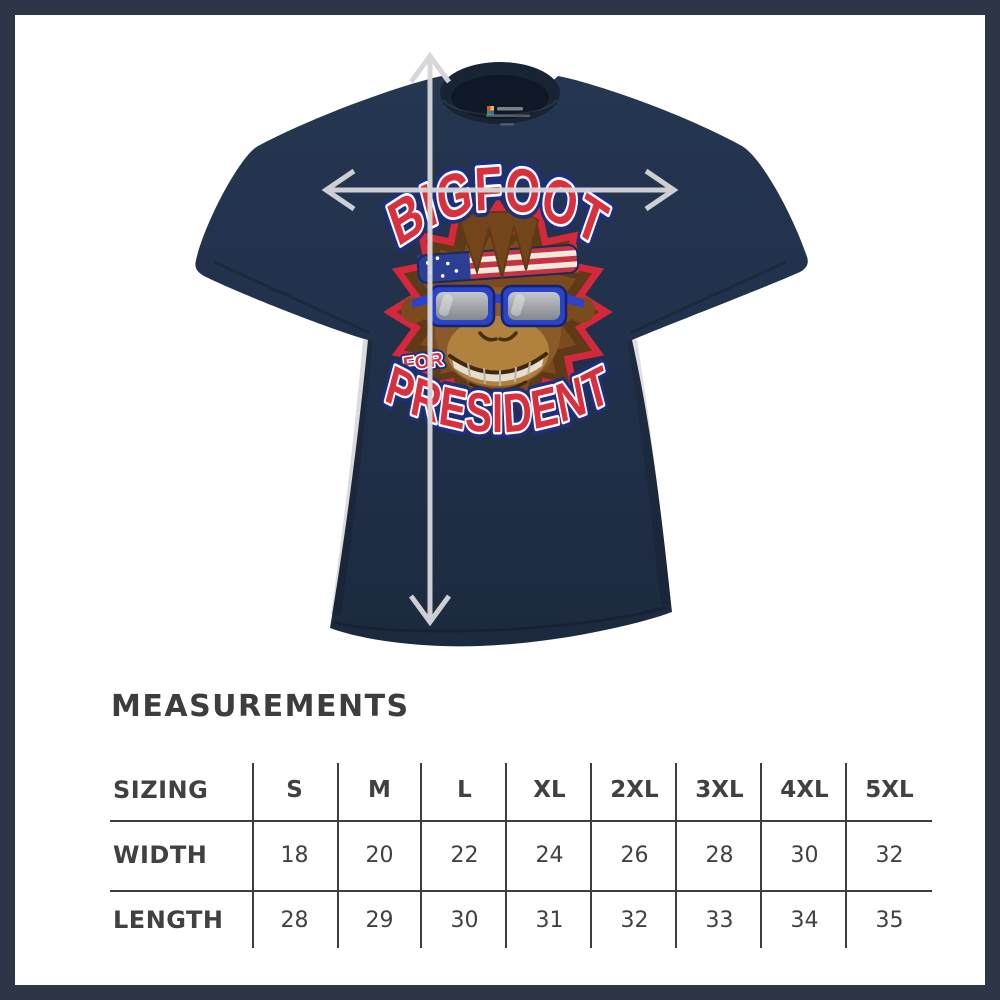  Describe the element at coordinates (719, 855) in the screenshot. I see `width-value: 28` at that location.